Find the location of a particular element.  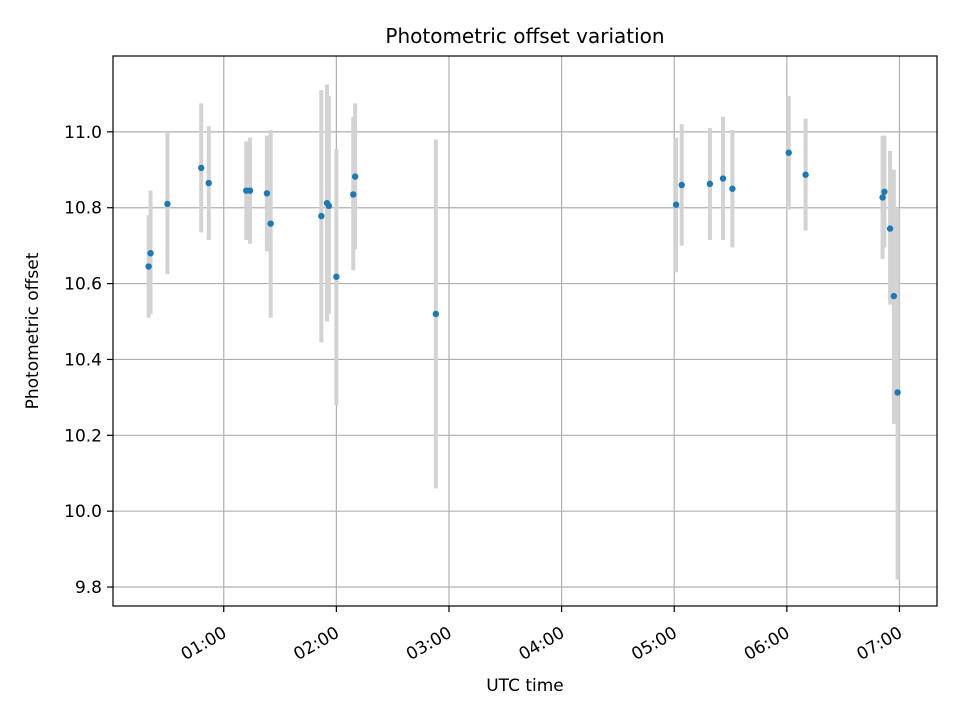

y-tick-label: 10.4 is located at coordinates (83, 360).